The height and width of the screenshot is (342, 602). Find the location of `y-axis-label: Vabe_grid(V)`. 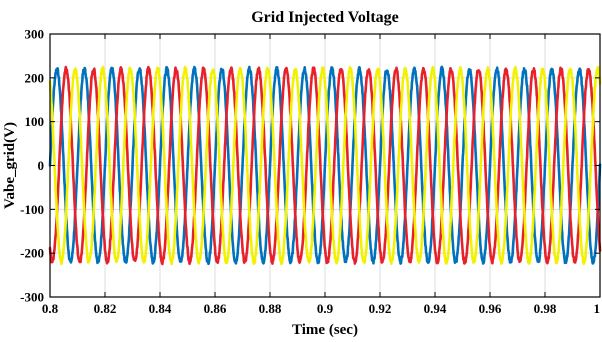

y-axis-label: Vabe_grid(V) is located at coordinates (10, 165).